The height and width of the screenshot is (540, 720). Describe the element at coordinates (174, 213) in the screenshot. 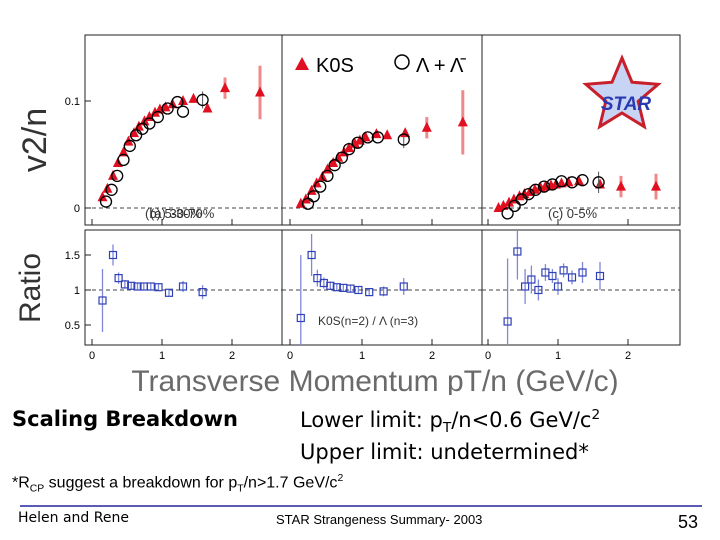

I see `panel-label: (b) 5-30%` at that location.